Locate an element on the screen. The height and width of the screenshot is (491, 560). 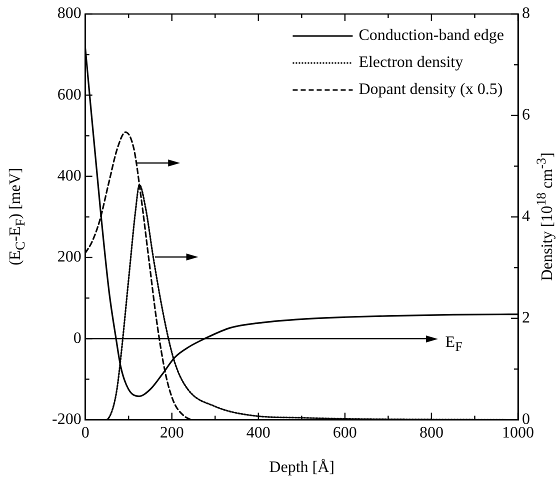
legend-label: Dopant density (x 0.5) is located at coordinates (430, 89).